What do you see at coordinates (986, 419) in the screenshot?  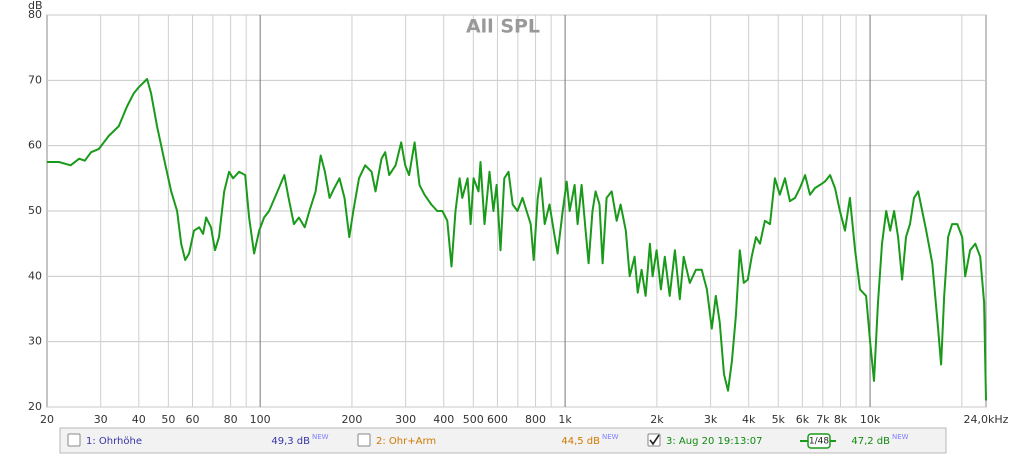 I see `x-tick-label: 24,0kHz` at bounding box center [986, 419].